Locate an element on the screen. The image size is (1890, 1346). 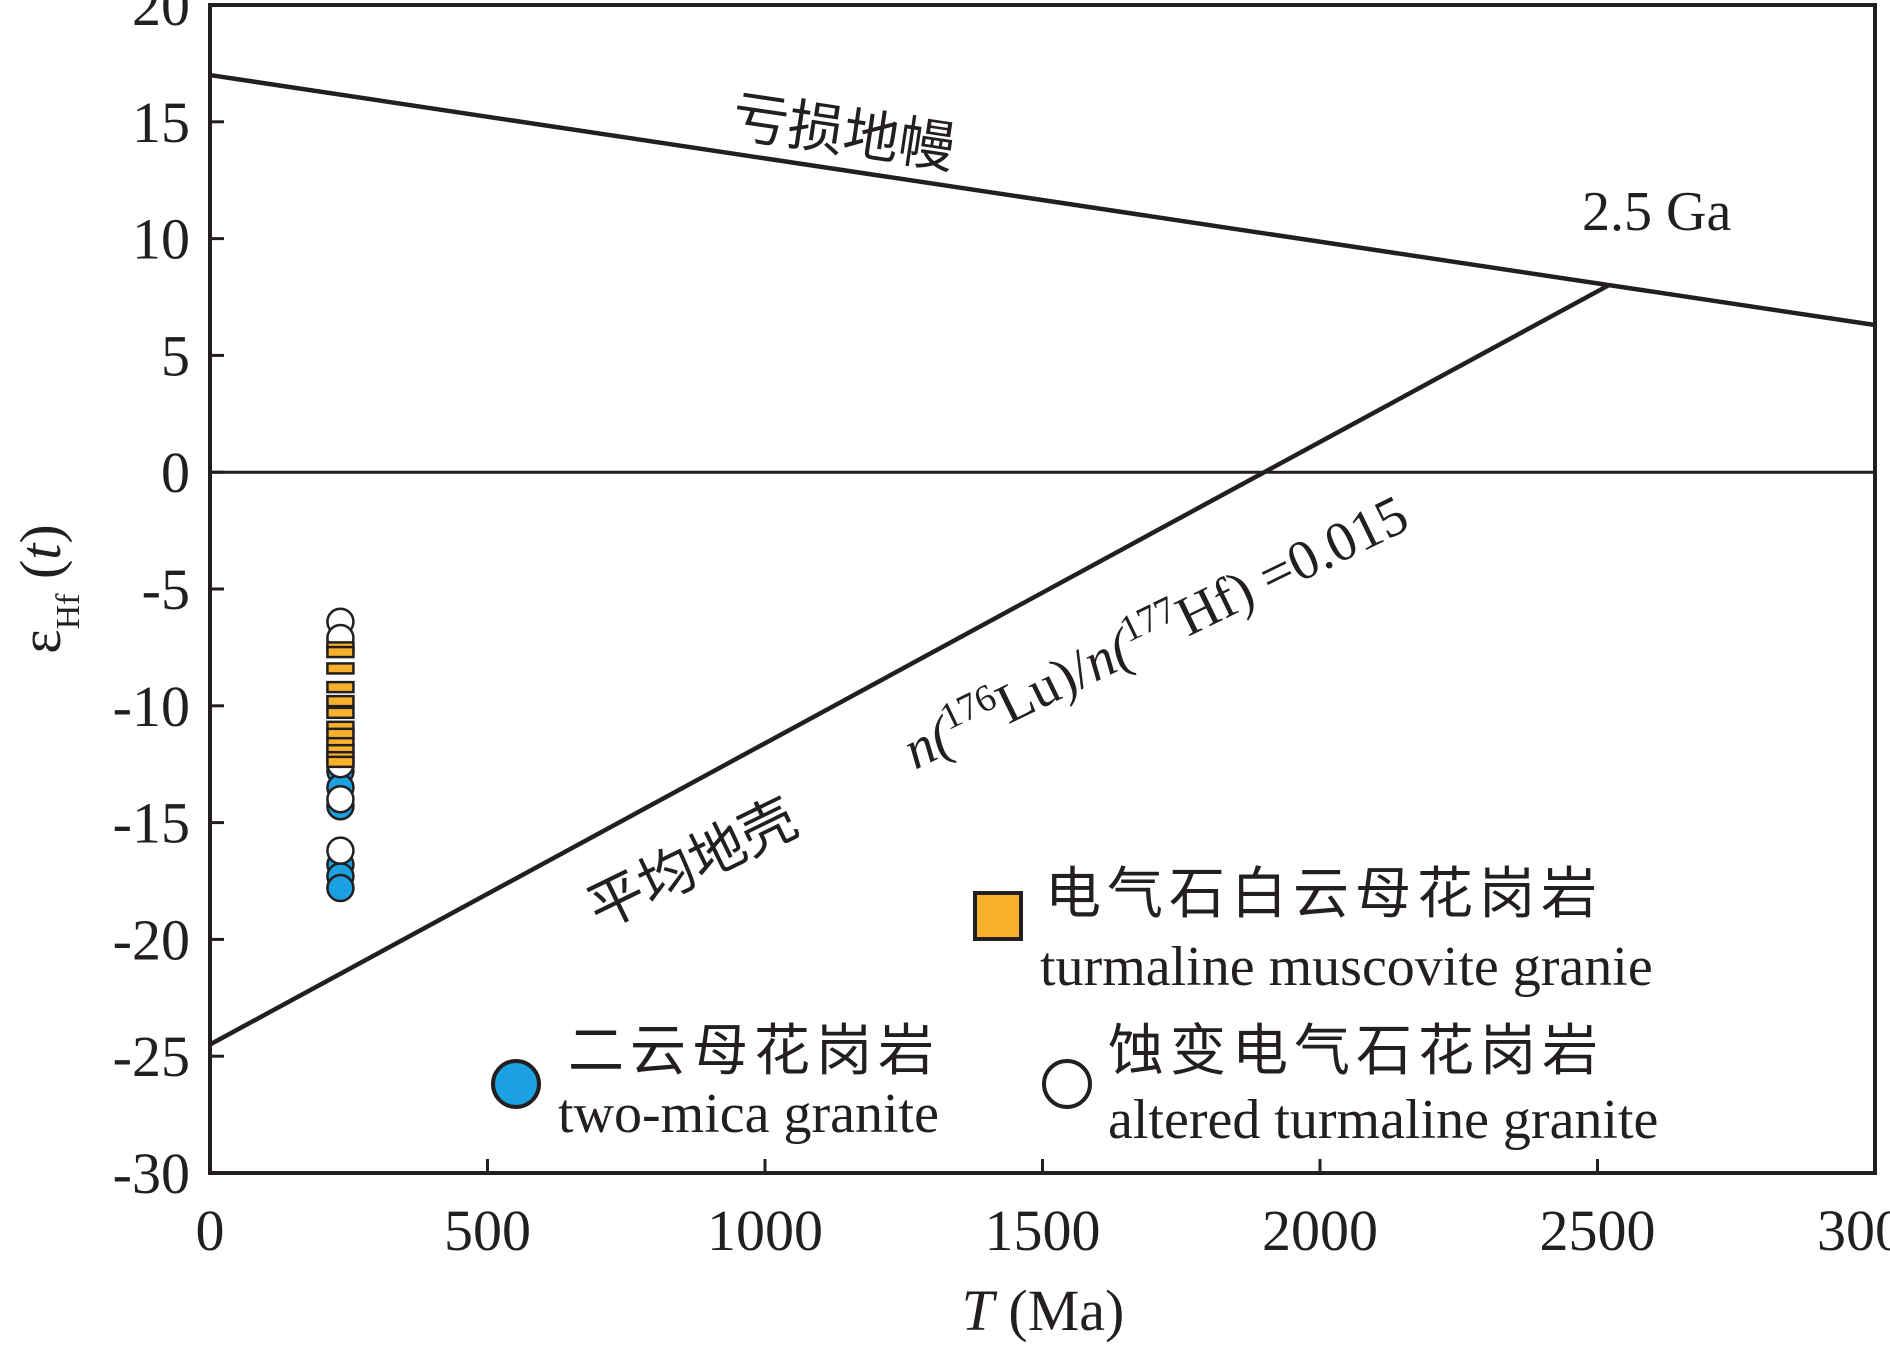
legend-marker-turmaline-muscovite is located at coordinates (998, 916).